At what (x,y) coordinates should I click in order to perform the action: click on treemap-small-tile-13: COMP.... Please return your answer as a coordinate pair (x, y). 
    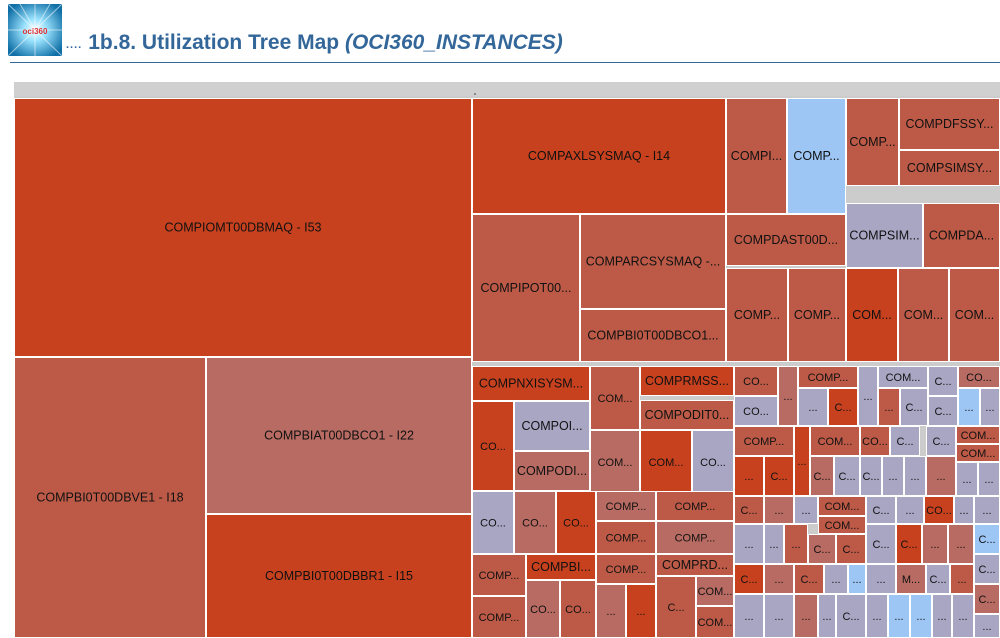
    Looking at the image, I should click on (499, 575).